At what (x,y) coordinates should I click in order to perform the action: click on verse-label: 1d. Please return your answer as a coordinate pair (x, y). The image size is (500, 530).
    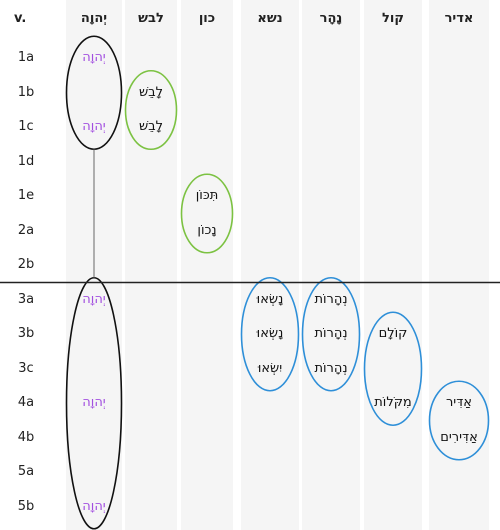
    Looking at the image, I should click on (26, 161).